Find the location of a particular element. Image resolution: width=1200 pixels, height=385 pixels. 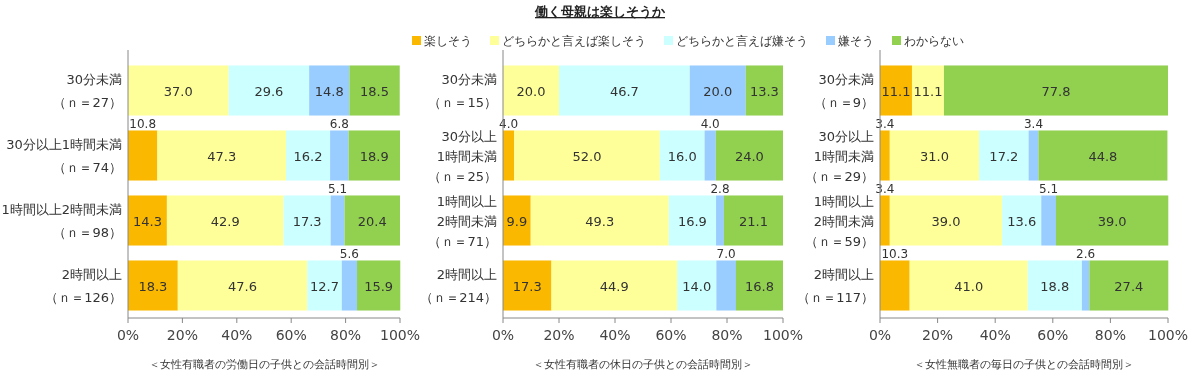

data-label: 14.8 is located at coordinates (329, 91).